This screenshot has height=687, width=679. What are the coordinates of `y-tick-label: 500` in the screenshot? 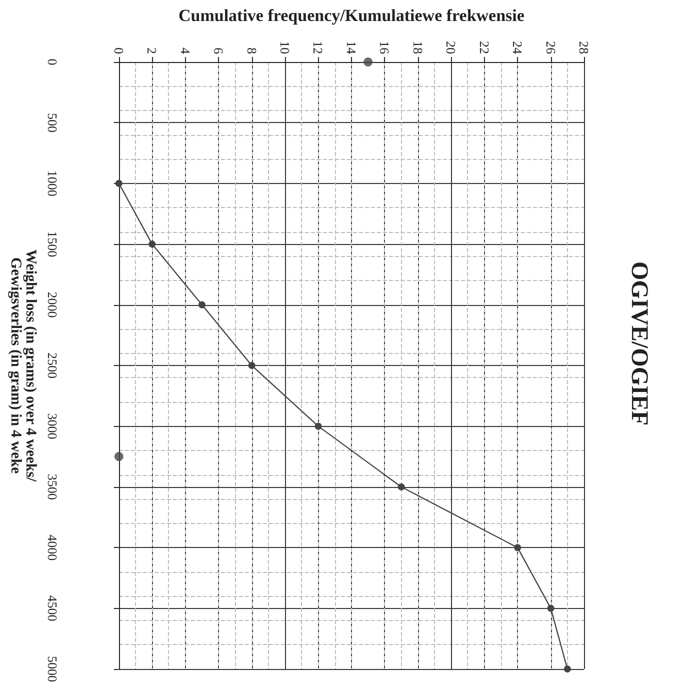 It's located at (52, 122).